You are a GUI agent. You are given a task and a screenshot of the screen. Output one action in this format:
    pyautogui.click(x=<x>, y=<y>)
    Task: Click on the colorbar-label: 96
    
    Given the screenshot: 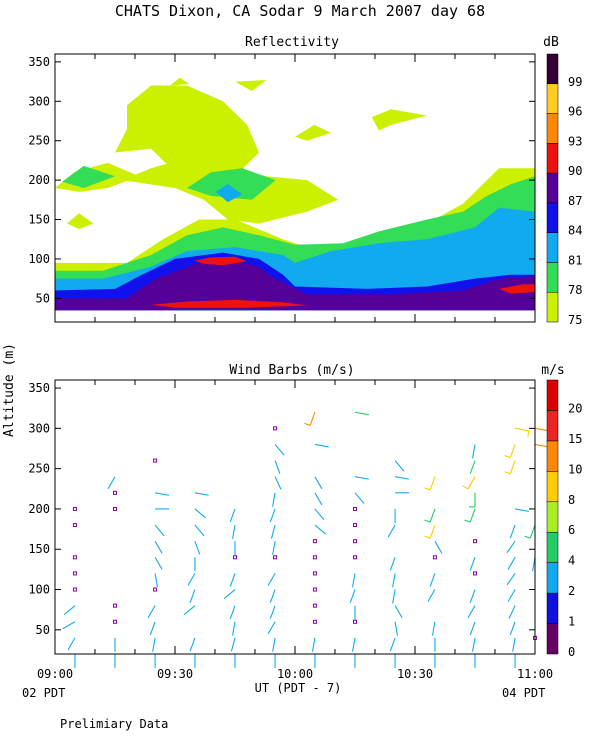 What is the action you would take?
    pyautogui.click(x=575, y=112)
    